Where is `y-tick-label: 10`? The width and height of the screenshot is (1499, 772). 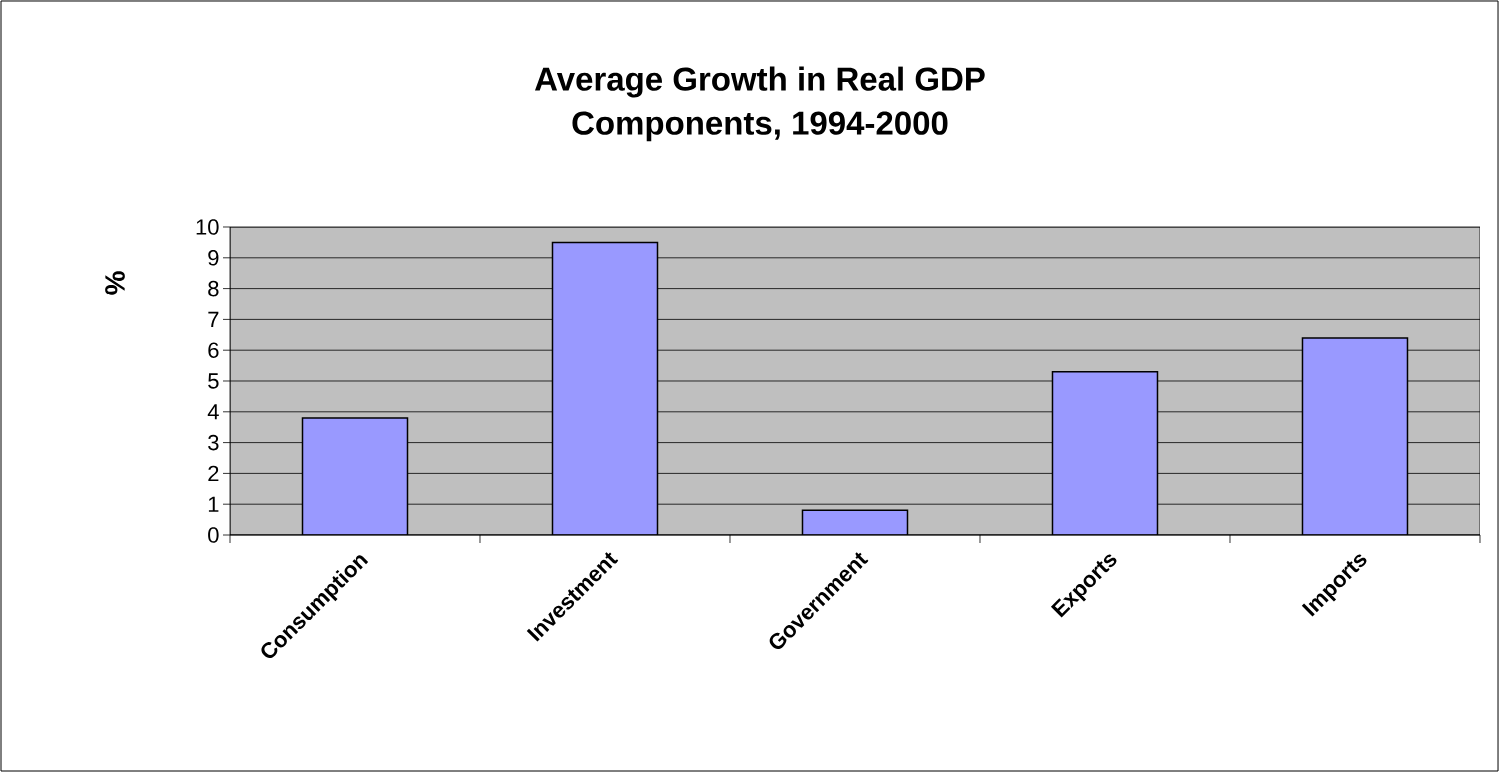
y-tick-label: 10 is located at coordinates (207, 227).